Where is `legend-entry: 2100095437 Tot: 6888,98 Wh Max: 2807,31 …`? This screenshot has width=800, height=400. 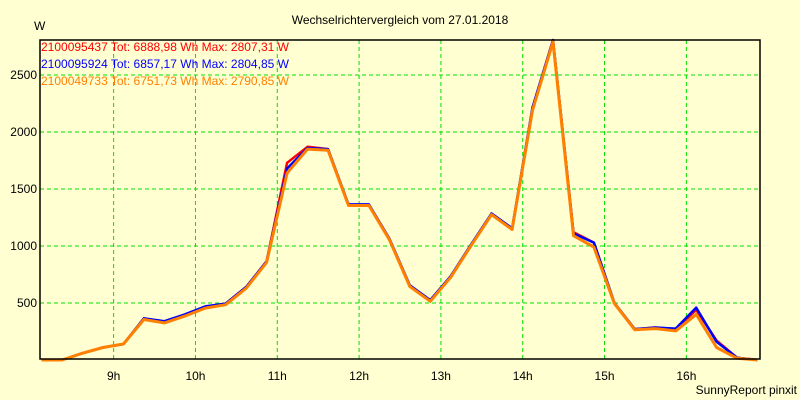
legend-entry: 2100095437 Tot: 6888,98 Wh Max: 2807,31 … is located at coordinates (165, 47).